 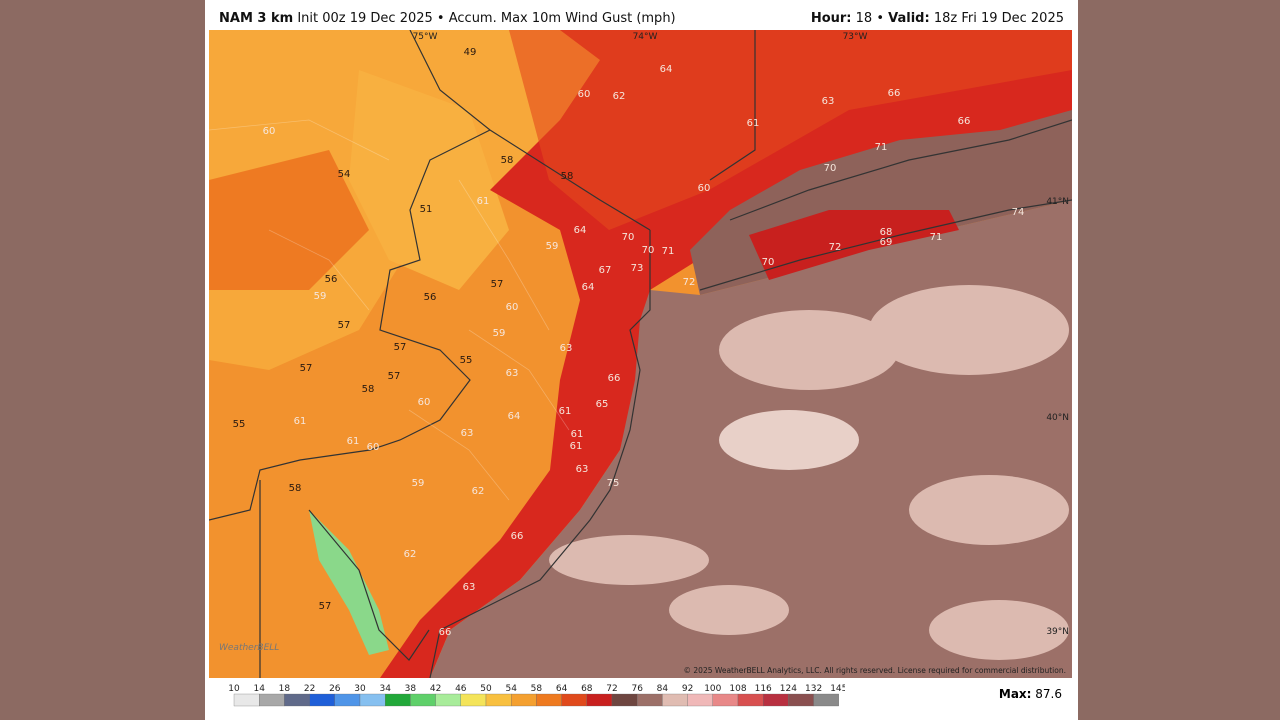 What do you see at coordinates (289, 220) in the screenshot?
I see `land-dark` at bounding box center [289, 220].